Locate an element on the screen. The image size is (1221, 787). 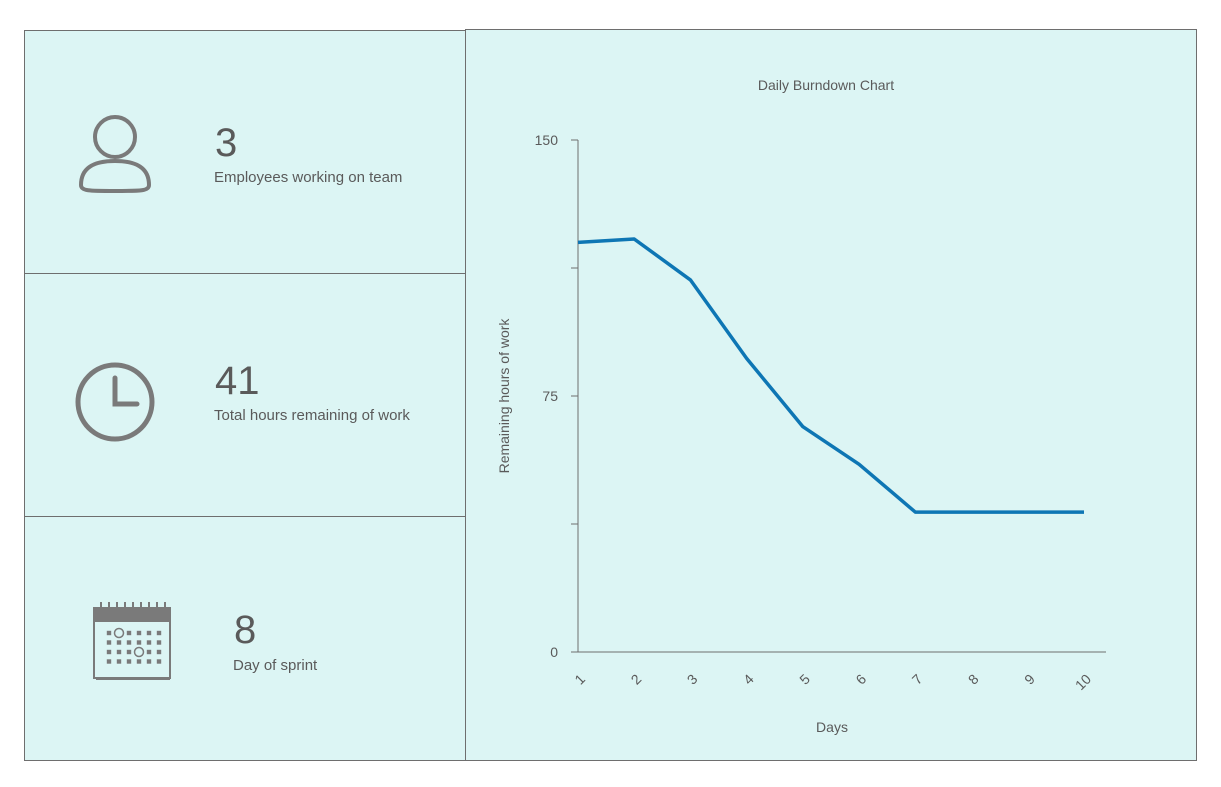
x-axis-label: Days is located at coordinates (832, 727).